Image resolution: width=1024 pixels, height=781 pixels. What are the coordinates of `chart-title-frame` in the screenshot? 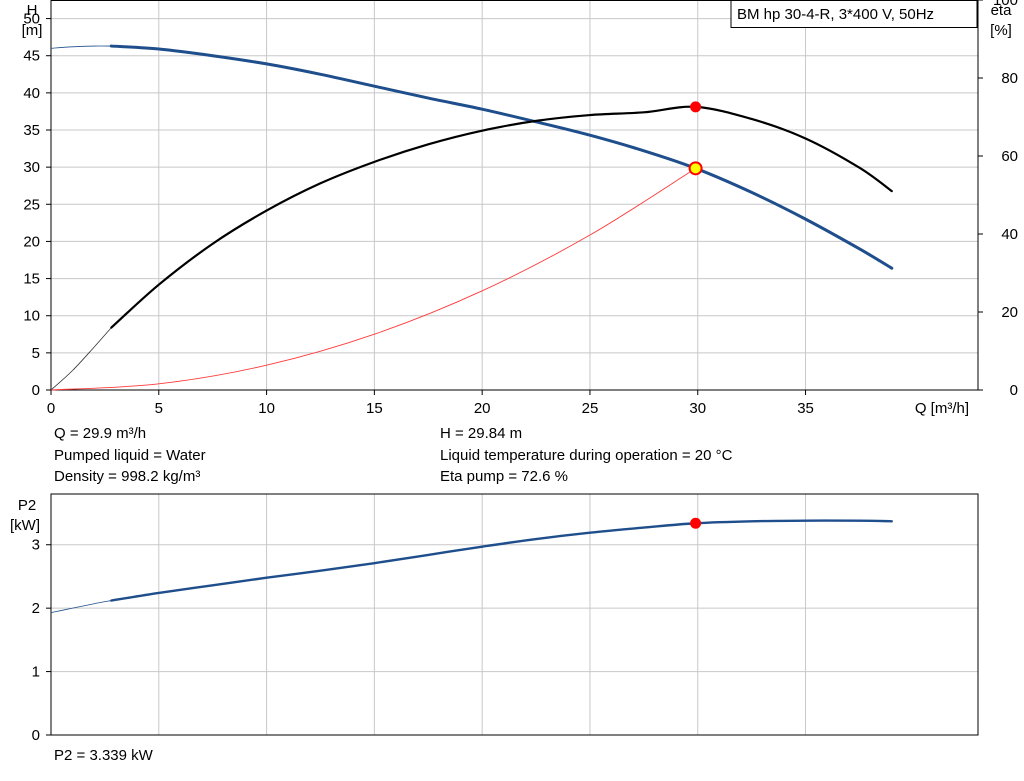 It's located at (854, 14).